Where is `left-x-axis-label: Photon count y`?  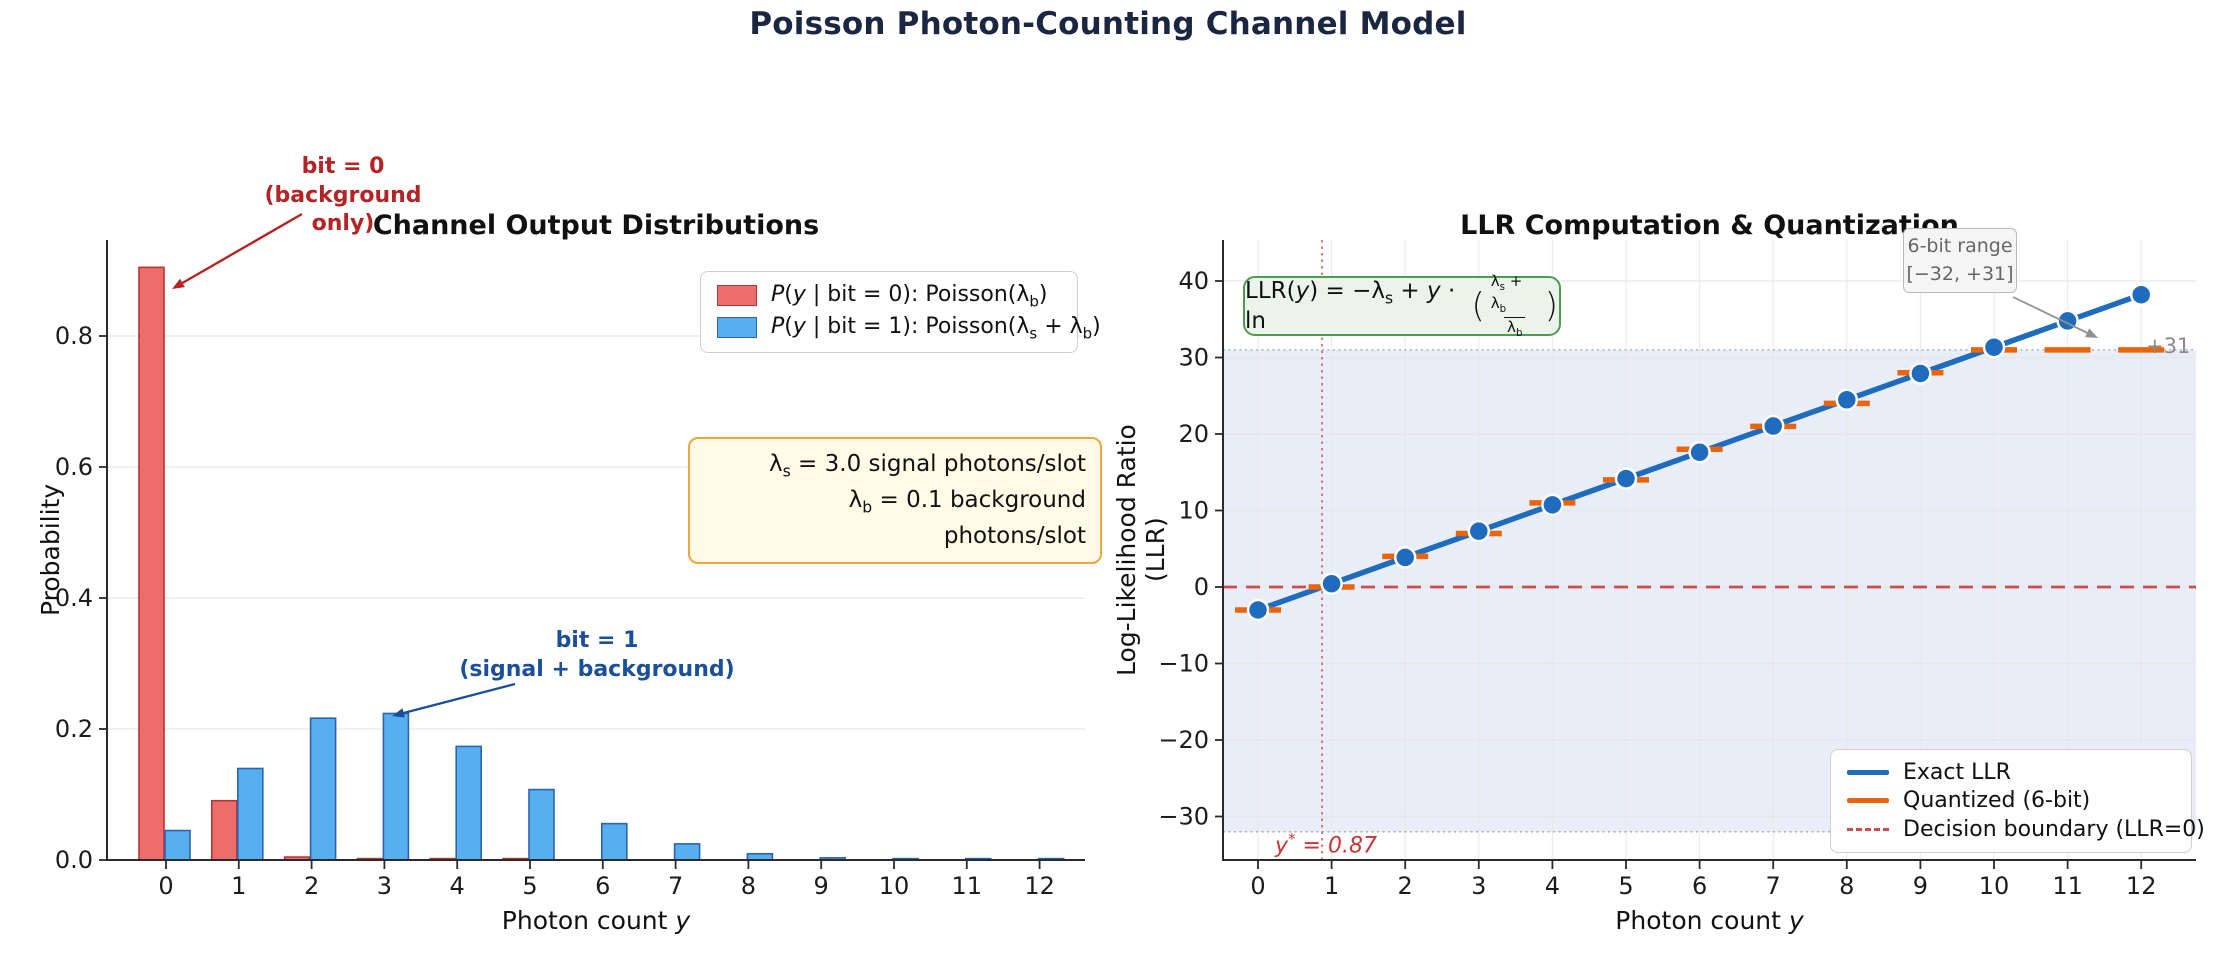
left-x-axis-label: Photon count y is located at coordinates (596, 920).